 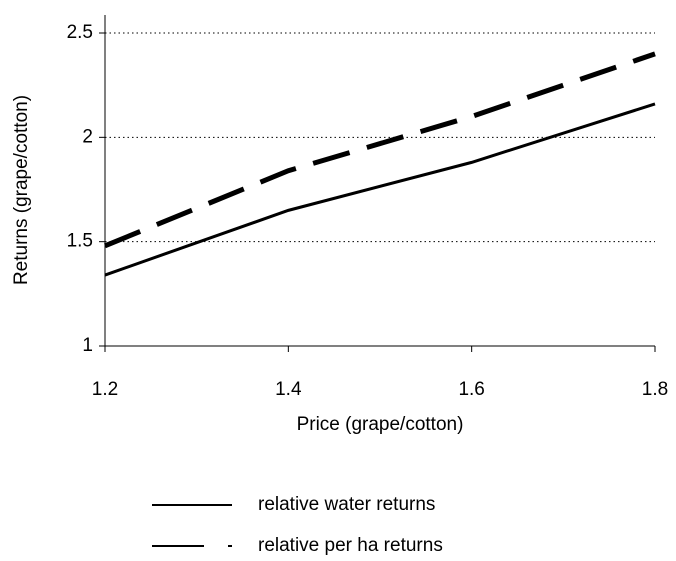 I want to click on x-tick-label: 1.2, so click(x=105, y=389).